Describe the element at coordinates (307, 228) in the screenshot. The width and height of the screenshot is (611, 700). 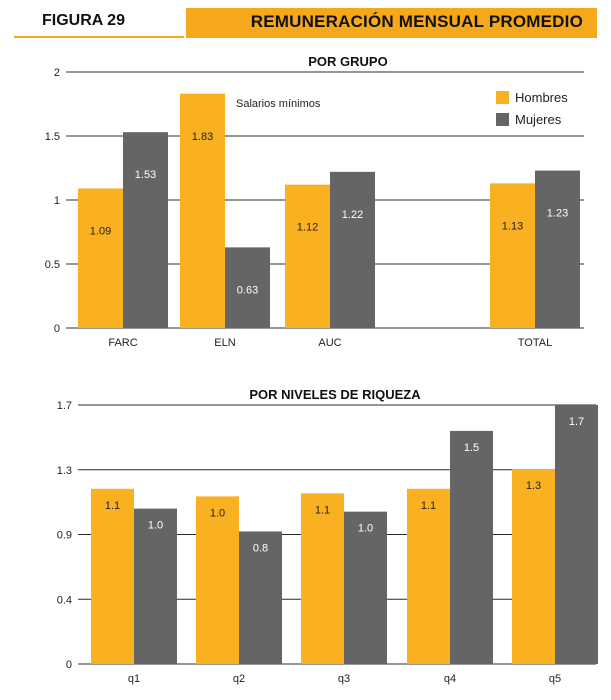
I see `data-label: 1.12` at that location.